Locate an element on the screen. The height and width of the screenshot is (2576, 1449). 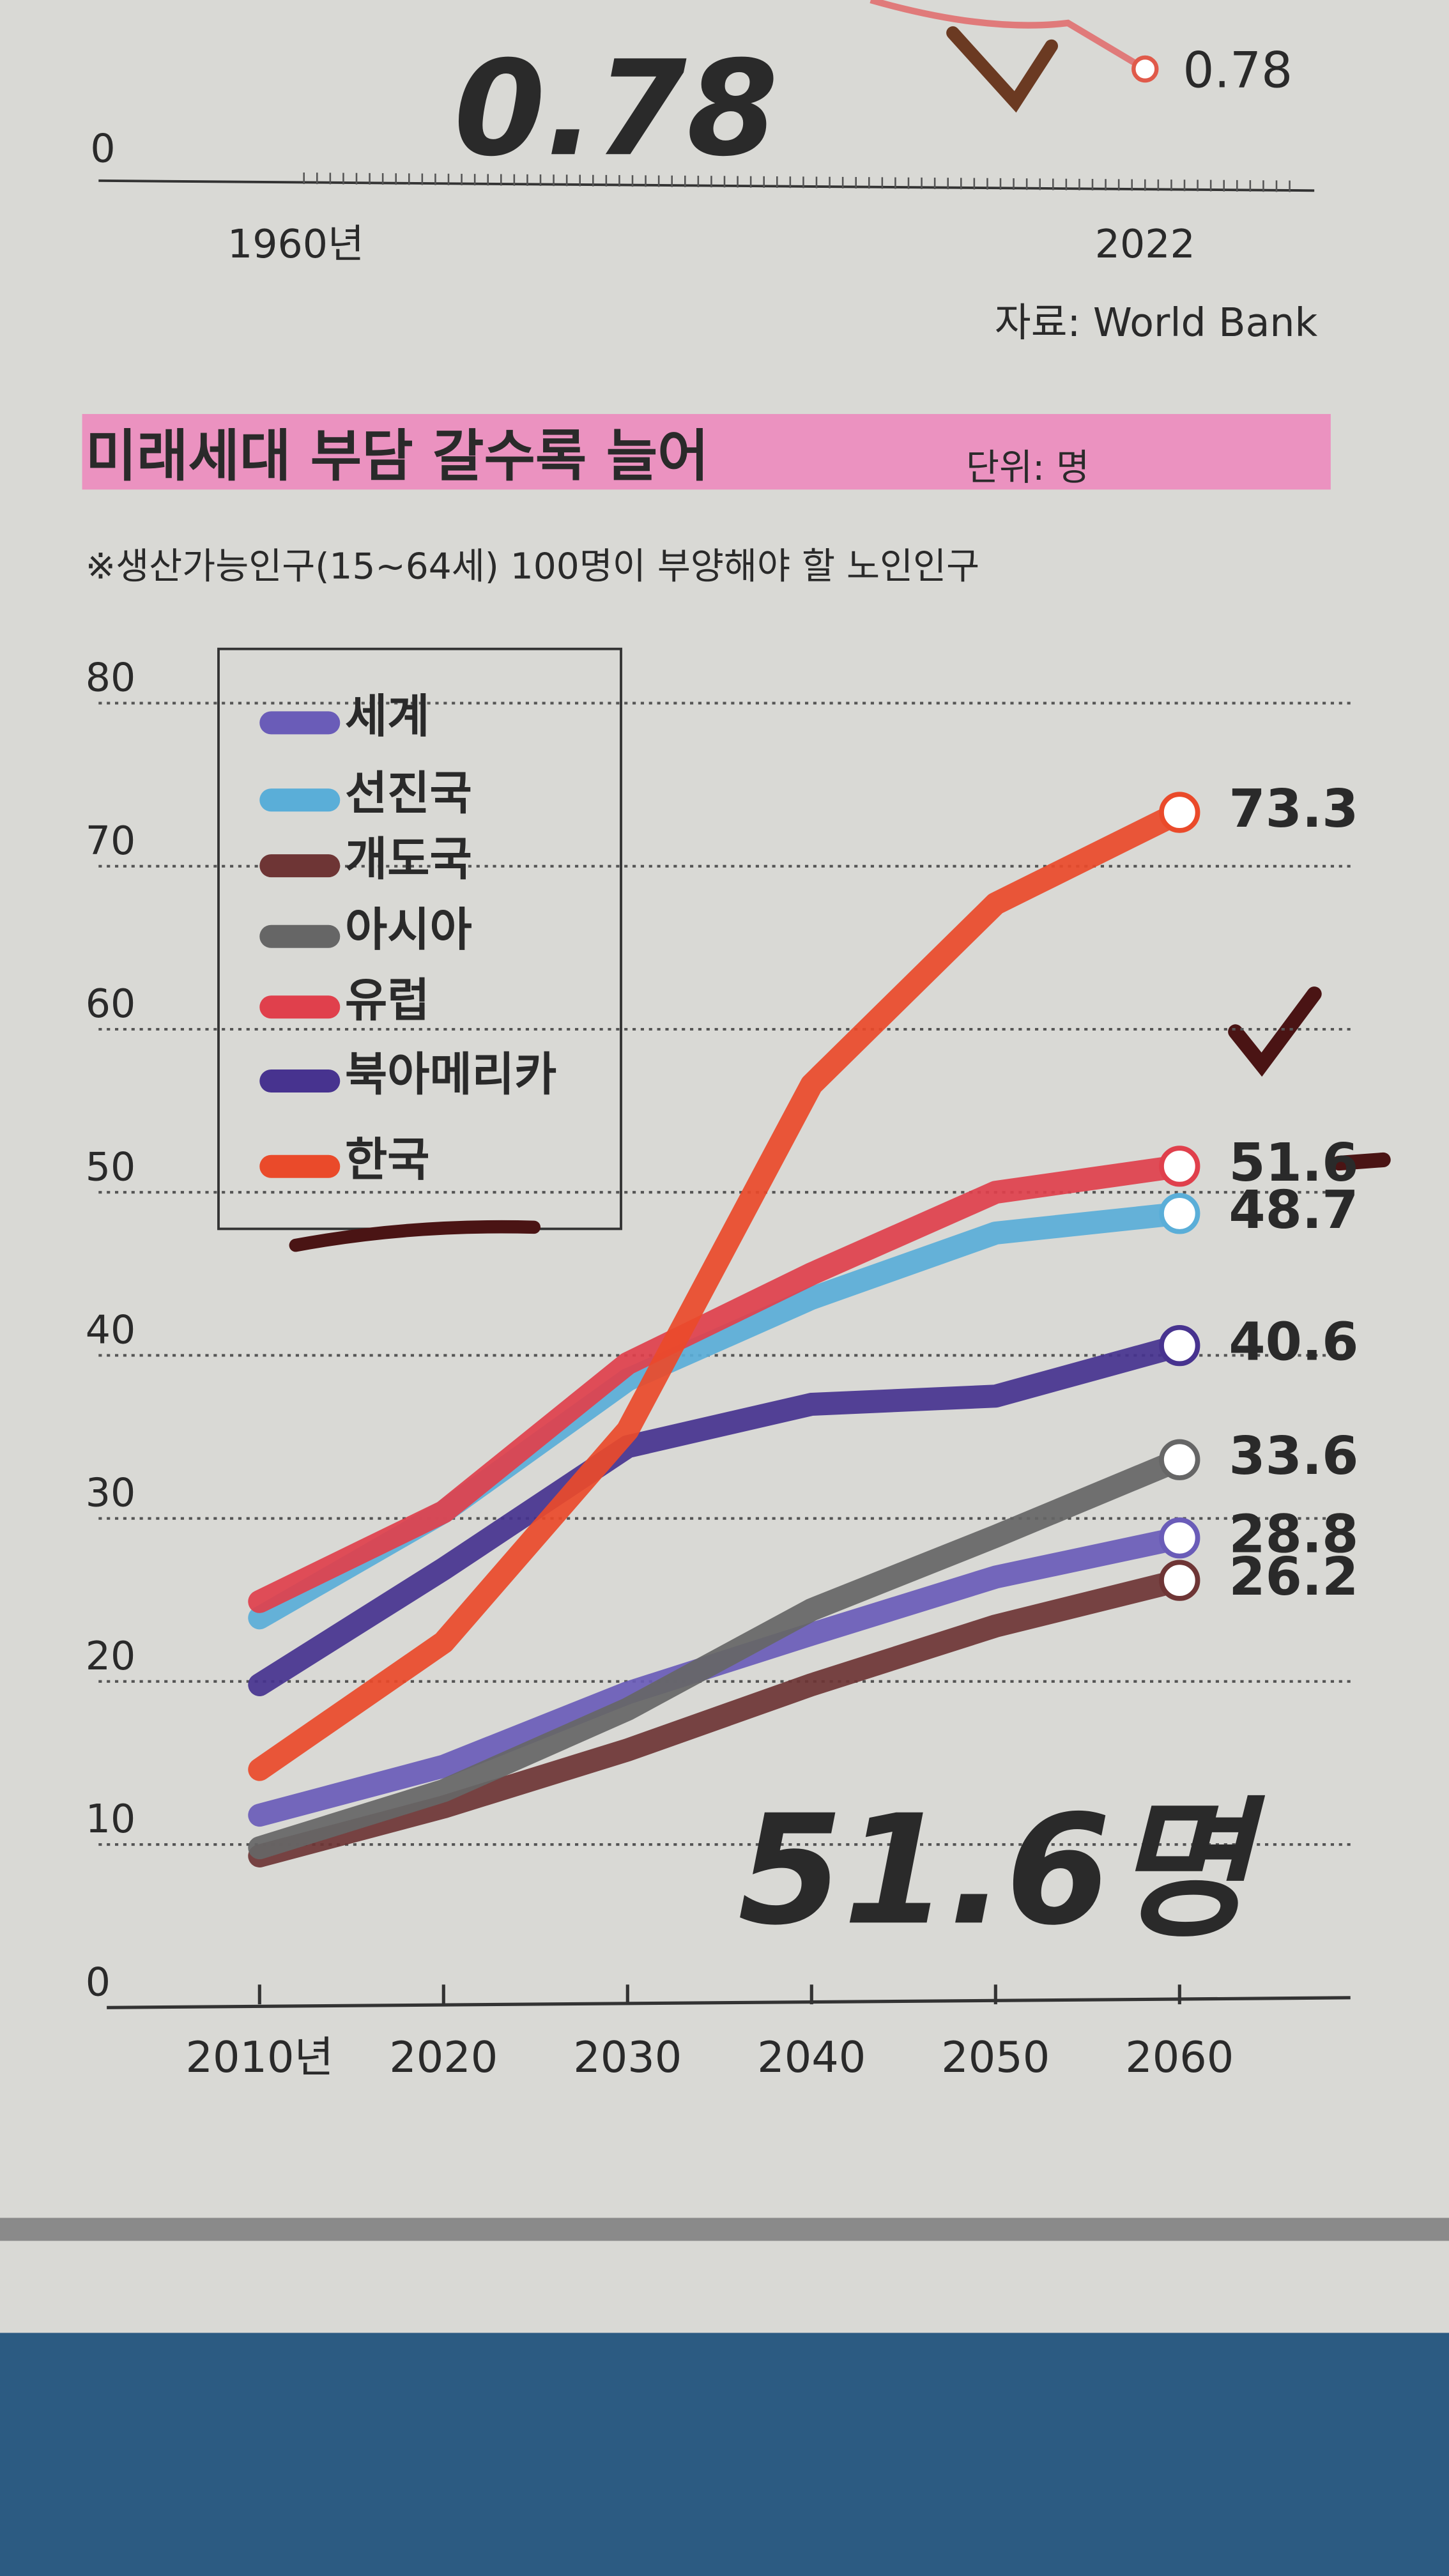
legend-label: 북아메리카 is located at coordinates (450, 1074).